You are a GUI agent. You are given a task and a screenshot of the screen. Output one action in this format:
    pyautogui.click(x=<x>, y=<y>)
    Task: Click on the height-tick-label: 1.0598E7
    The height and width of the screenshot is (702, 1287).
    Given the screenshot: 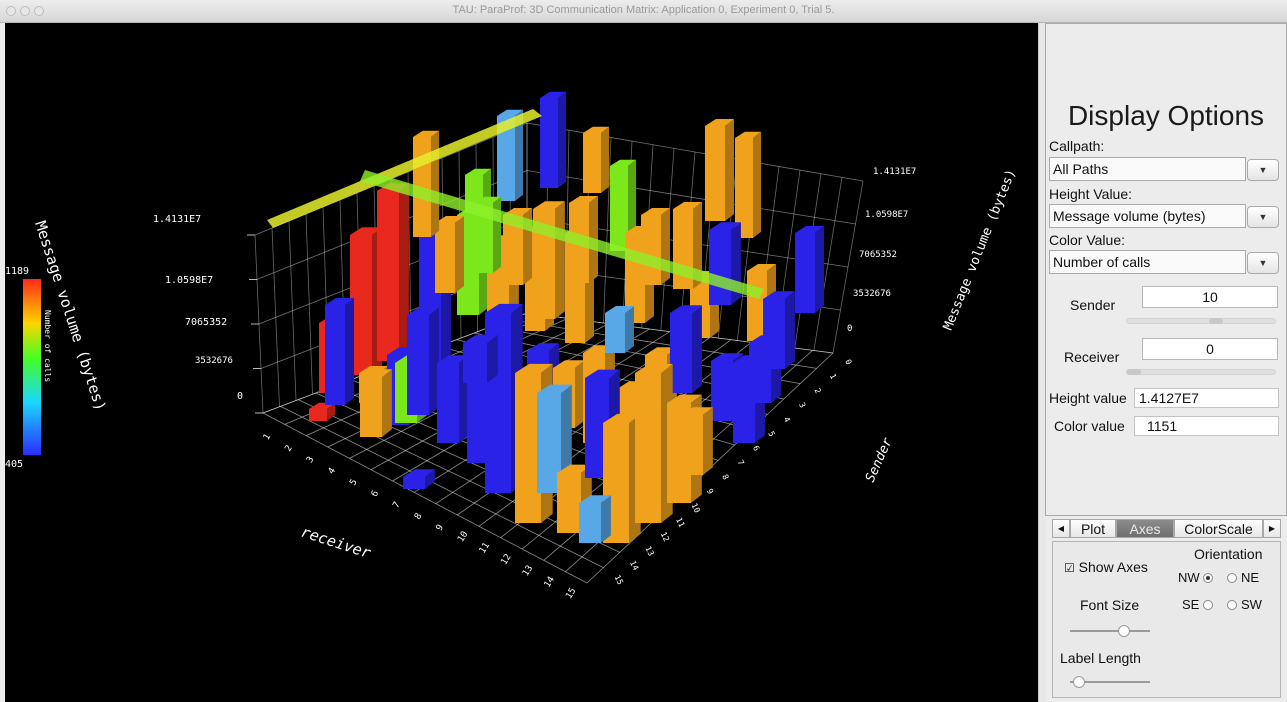 What is the action you would take?
    pyautogui.click(x=189, y=280)
    